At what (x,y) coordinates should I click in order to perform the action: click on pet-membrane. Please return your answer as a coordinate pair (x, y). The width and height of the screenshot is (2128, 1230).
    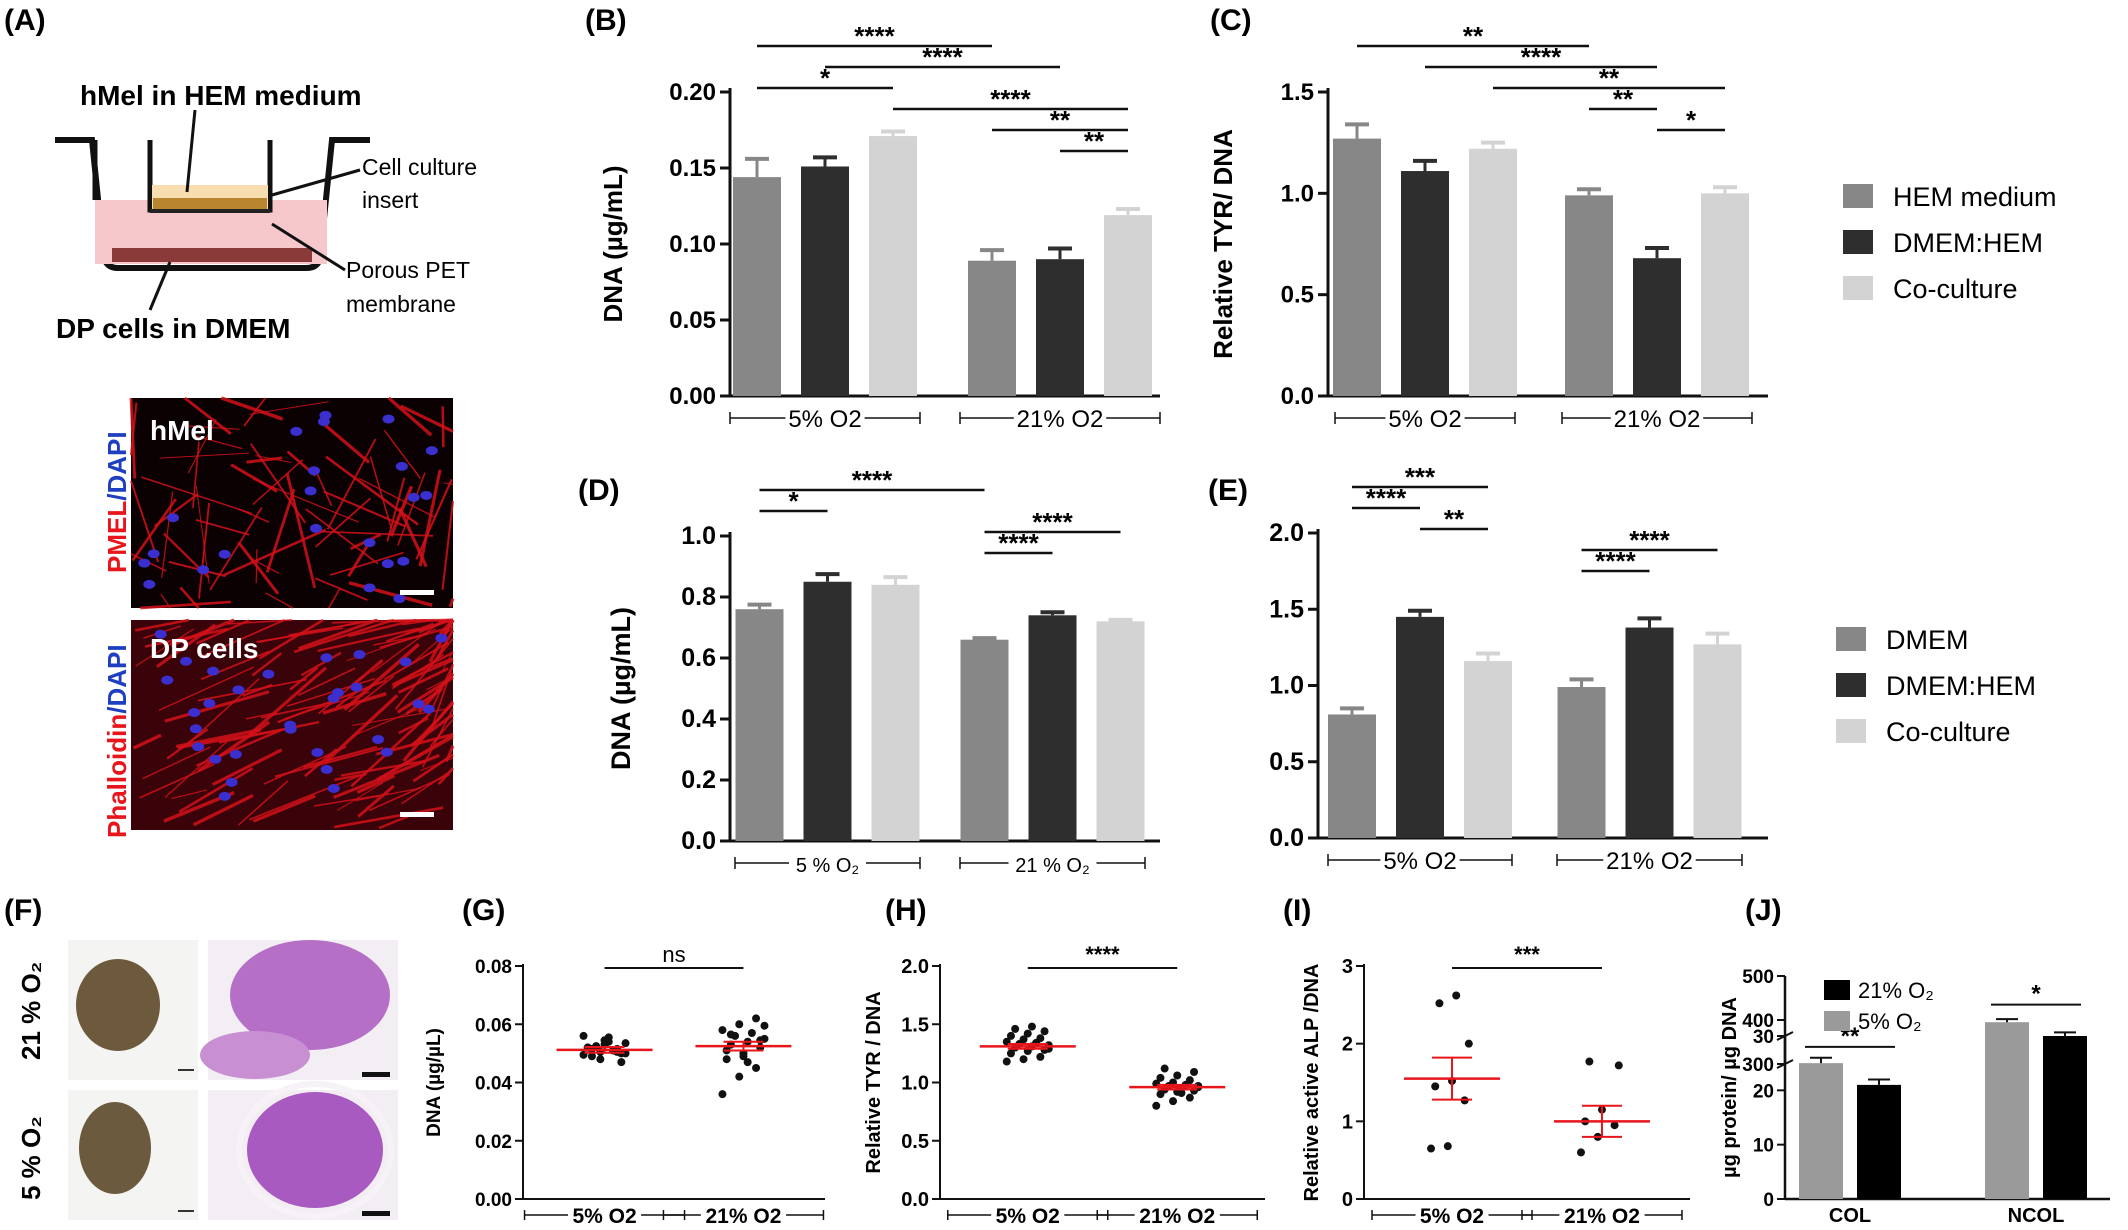
    Looking at the image, I should click on (210, 211).